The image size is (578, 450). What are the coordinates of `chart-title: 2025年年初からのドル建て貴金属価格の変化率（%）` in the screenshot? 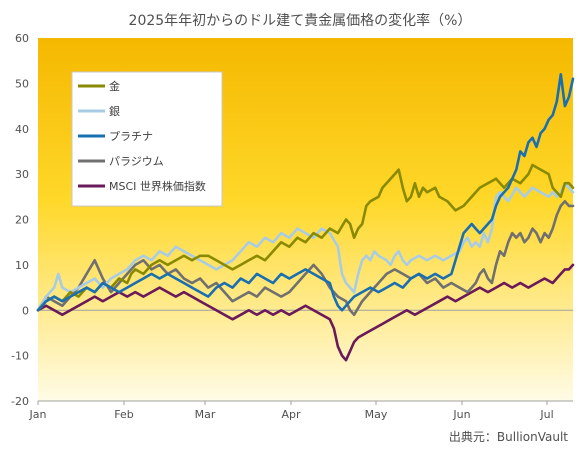 It's located at (300, 20).